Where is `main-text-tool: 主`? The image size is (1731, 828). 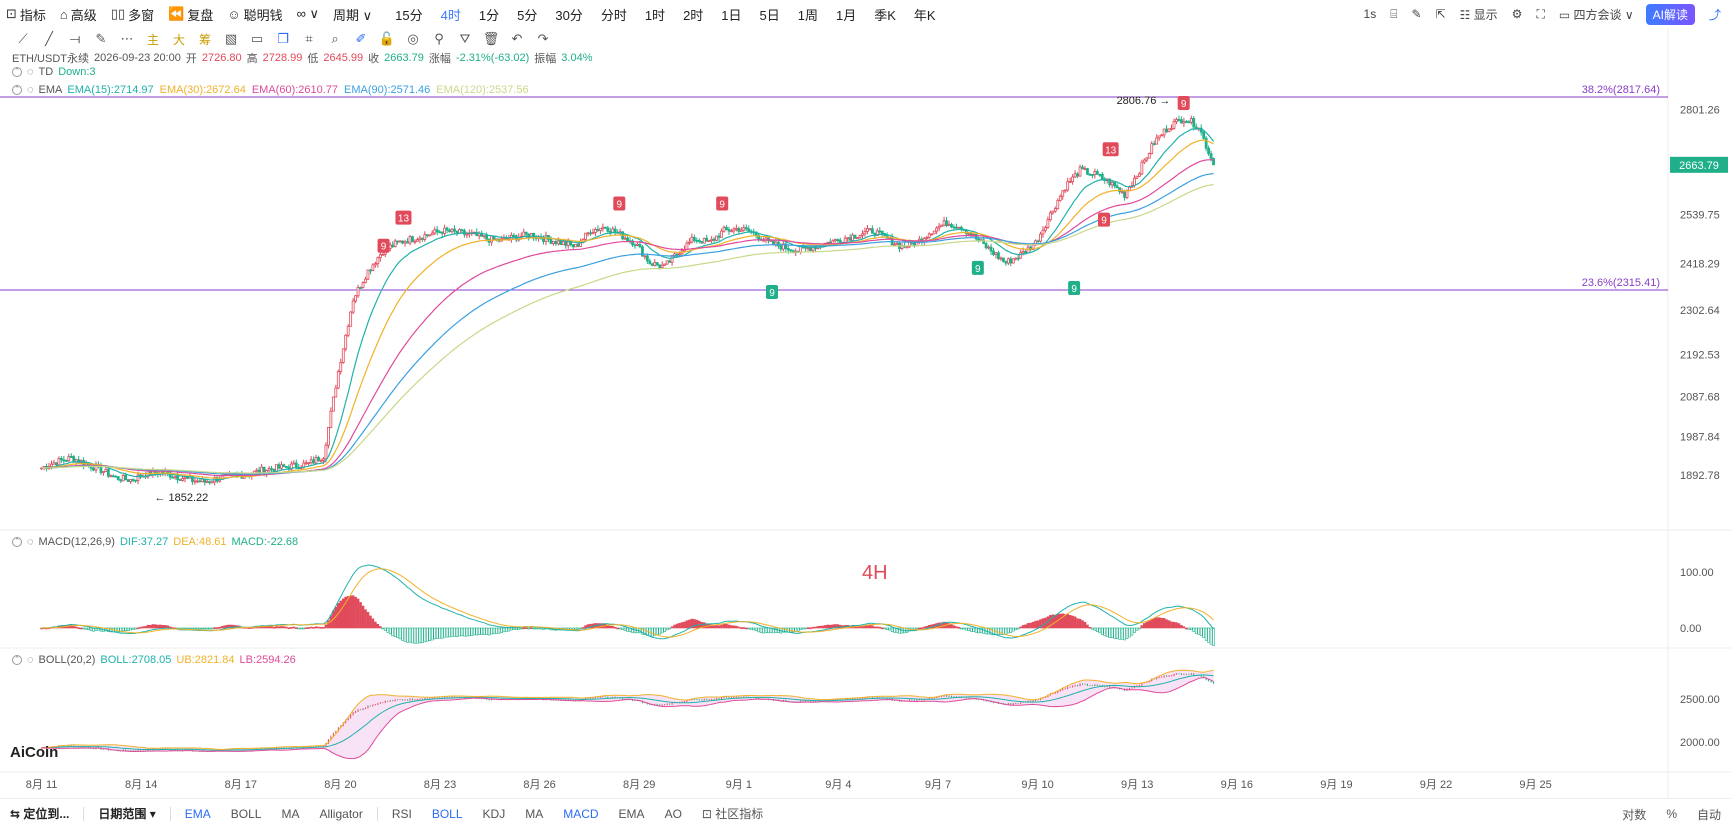 main-text-tool: 主 is located at coordinates (152, 39).